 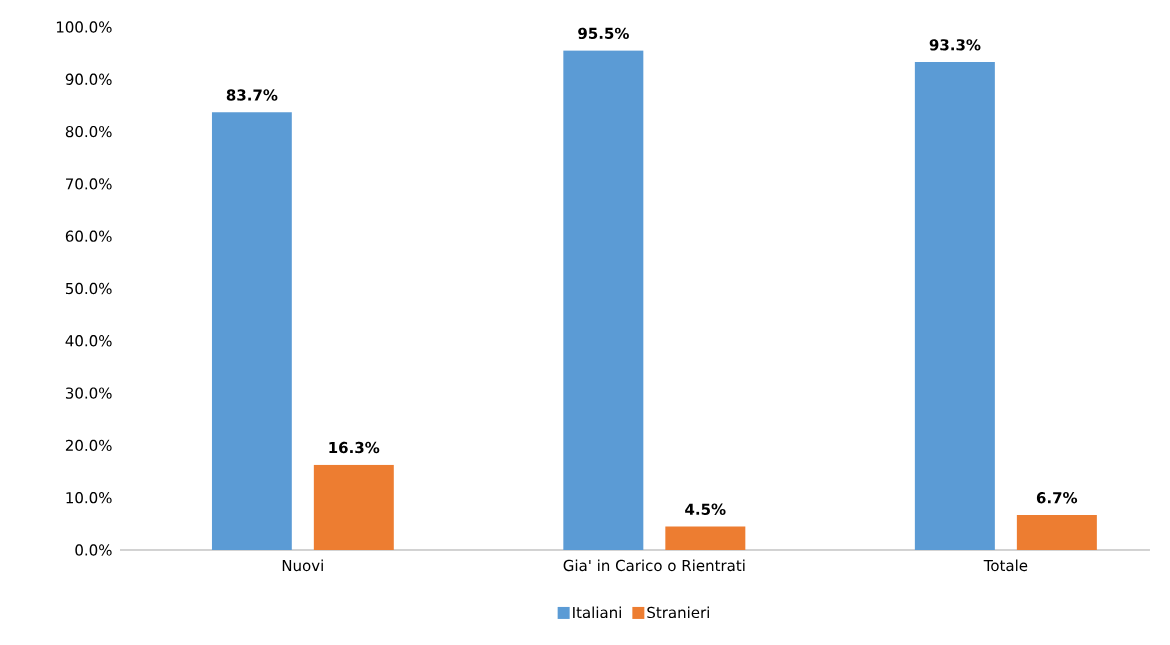 I want to click on y-tick-label: 80.0%, so click(x=88, y=131).